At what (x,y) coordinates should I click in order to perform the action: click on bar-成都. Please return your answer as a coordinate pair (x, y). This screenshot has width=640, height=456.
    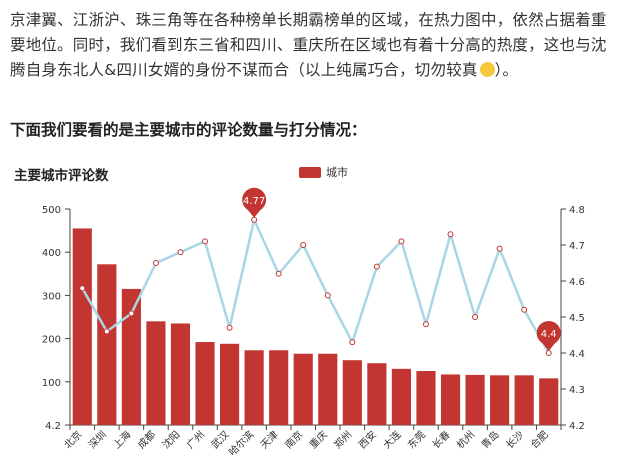
    Looking at the image, I should click on (156, 373).